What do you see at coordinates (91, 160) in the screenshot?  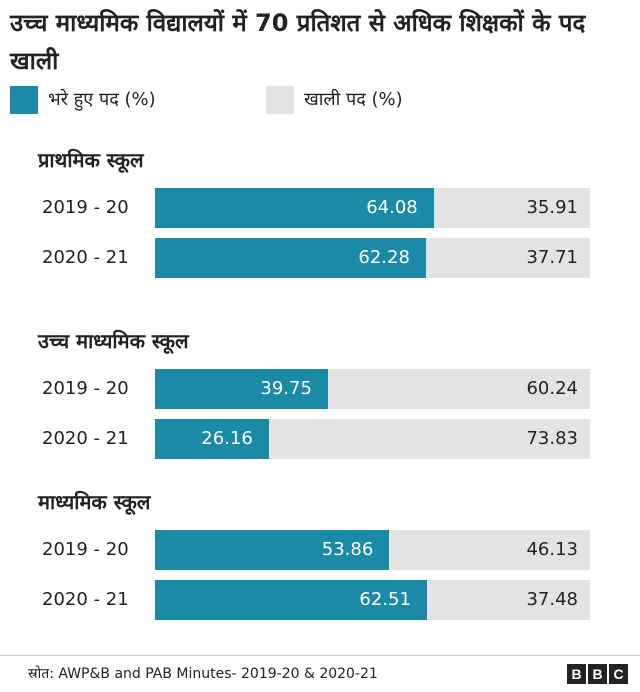 I see `group-title: प्राथमिक स्कूल` at bounding box center [91, 160].